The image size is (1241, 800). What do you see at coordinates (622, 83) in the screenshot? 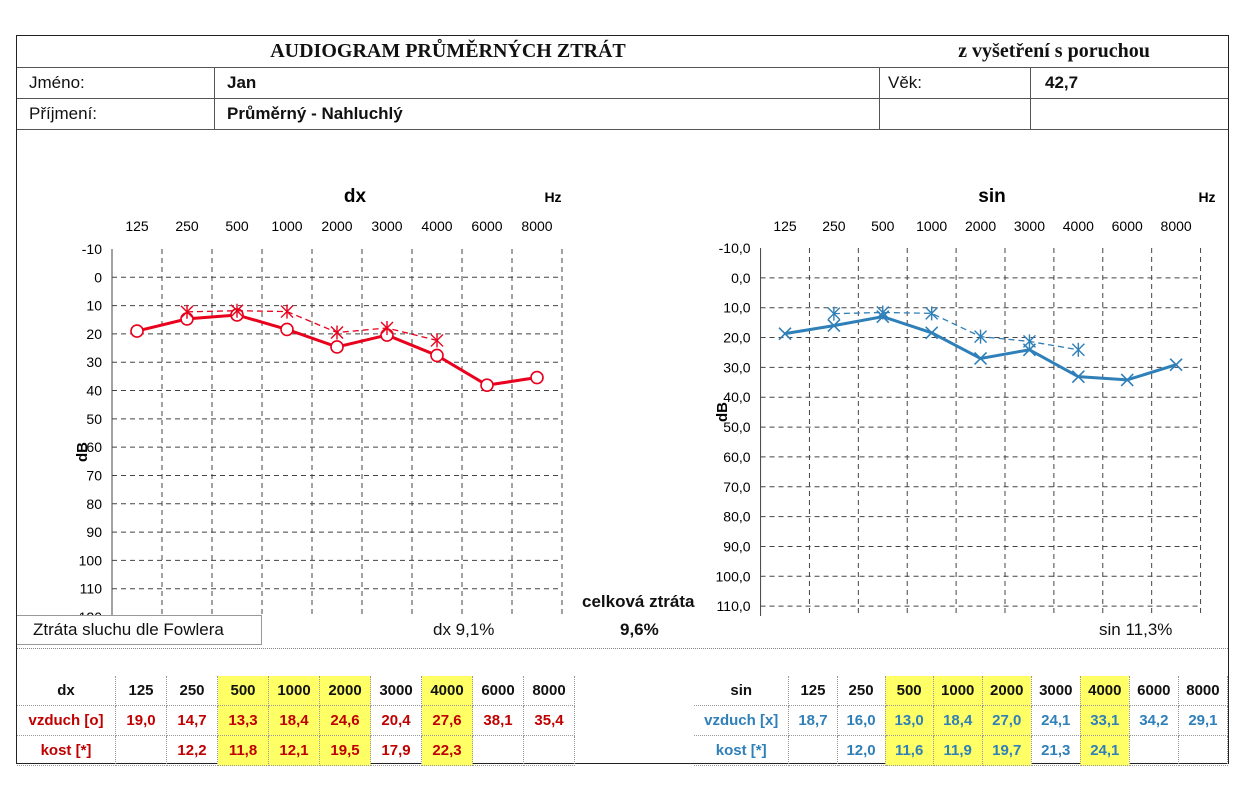
I see `name-row: Jméno: Jan Věk: 42,7` at bounding box center [622, 83].